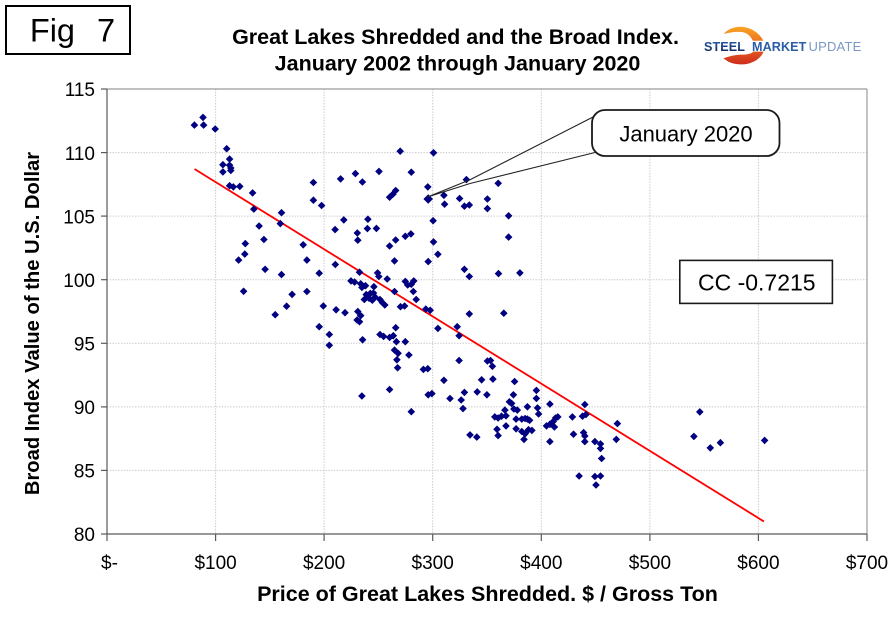 This screenshot has height=622, width=892. I want to click on svg-text: $400, so click(541, 563).